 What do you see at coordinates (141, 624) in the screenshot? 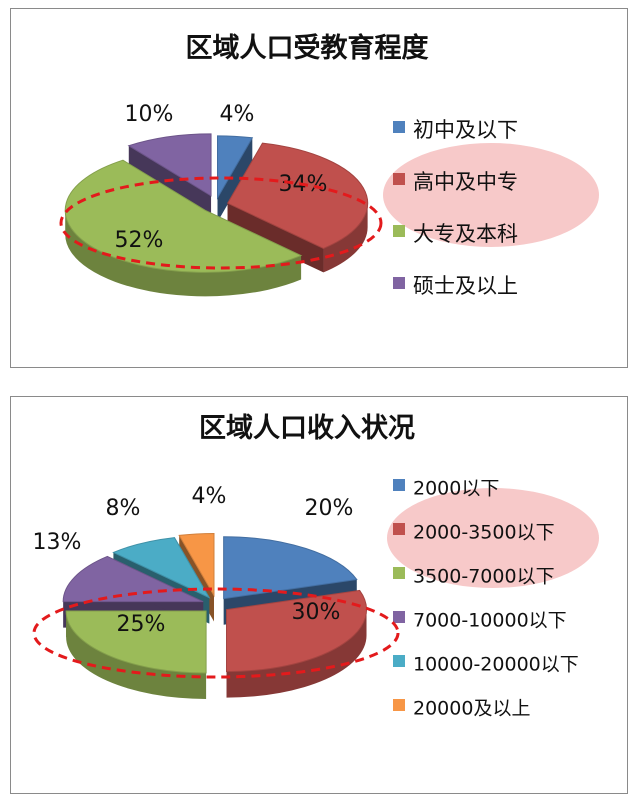
I see `slice-value-label: 25%` at bounding box center [141, 624].